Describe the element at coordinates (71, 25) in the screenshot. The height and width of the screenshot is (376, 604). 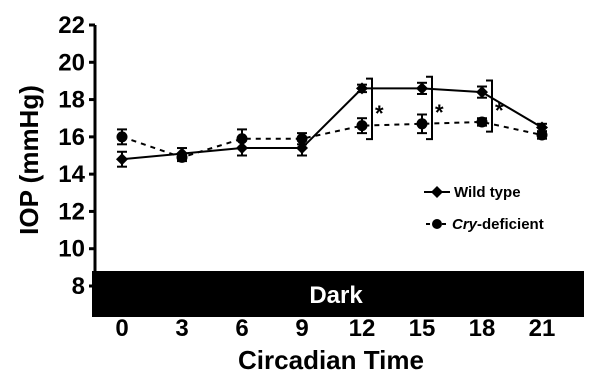
I see `y-tick-label: 22` at that location.